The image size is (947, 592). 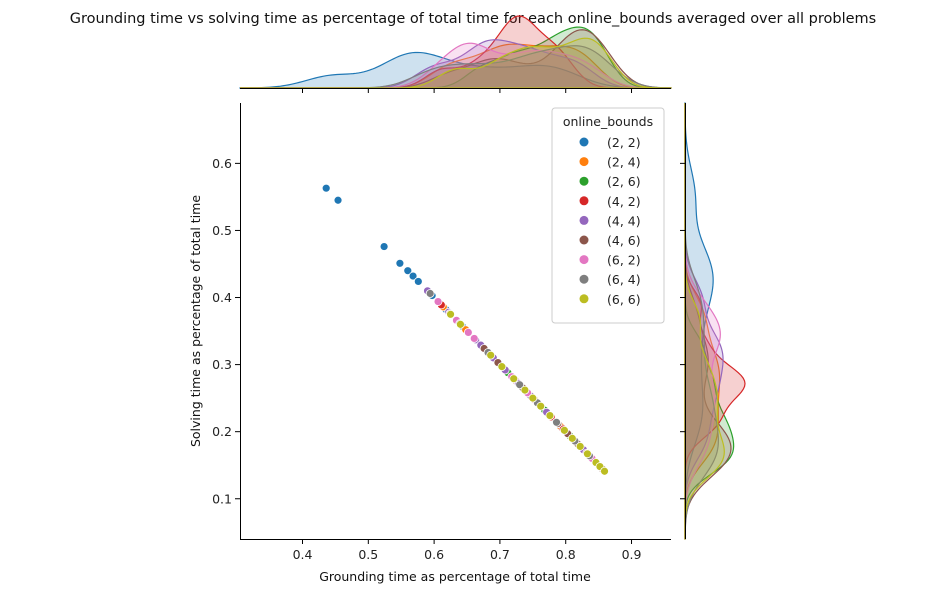 I want to click on right-marginal-kde, so click(x=713, y=321).